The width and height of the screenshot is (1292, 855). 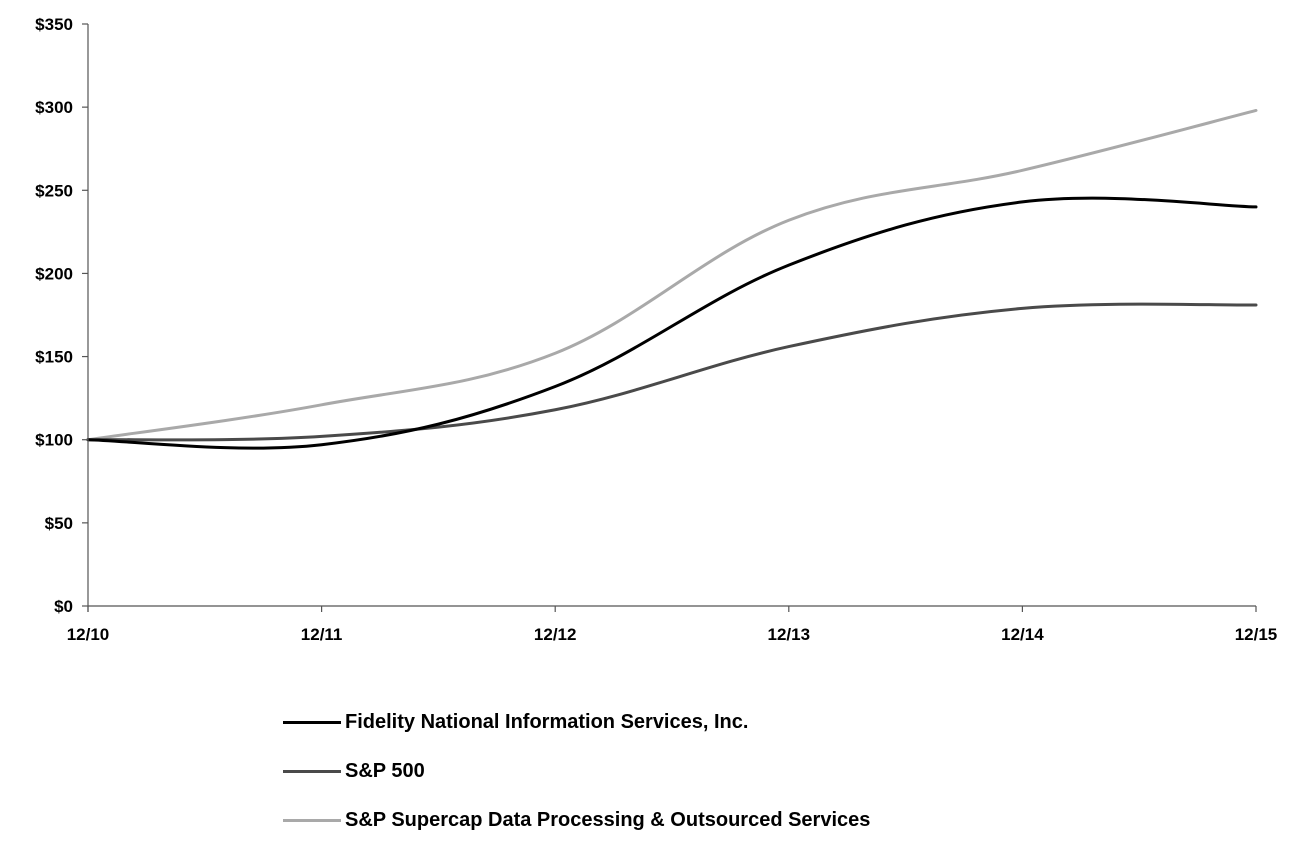 I want to click on legend-label-sp500: S&P 500, so click(x=385, y=770).